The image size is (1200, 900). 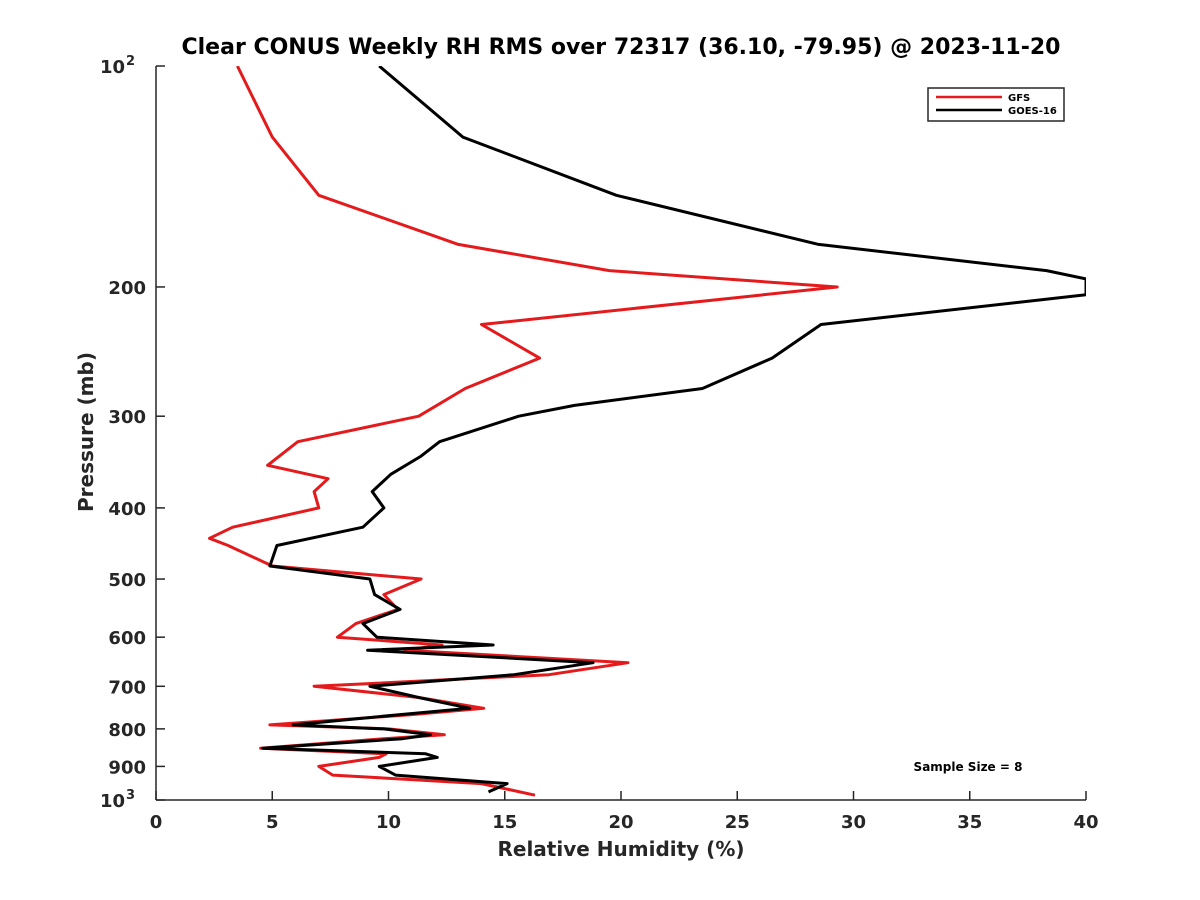 What do you see at coordinates (1085, 822) in the screenshot?
I see `x-tick-label: 40` at bounding box center [1085, 822].